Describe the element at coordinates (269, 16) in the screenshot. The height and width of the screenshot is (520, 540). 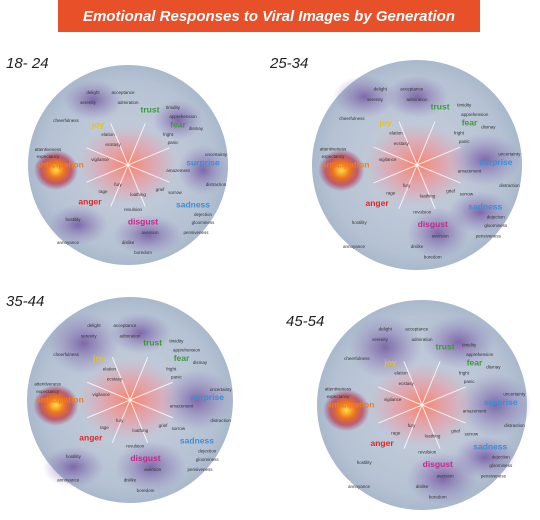
I see `title-banner` at that location.